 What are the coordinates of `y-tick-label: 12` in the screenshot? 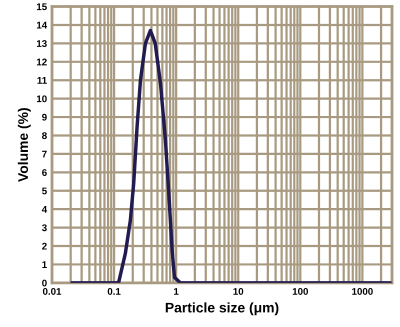 It's located at (41, 62).